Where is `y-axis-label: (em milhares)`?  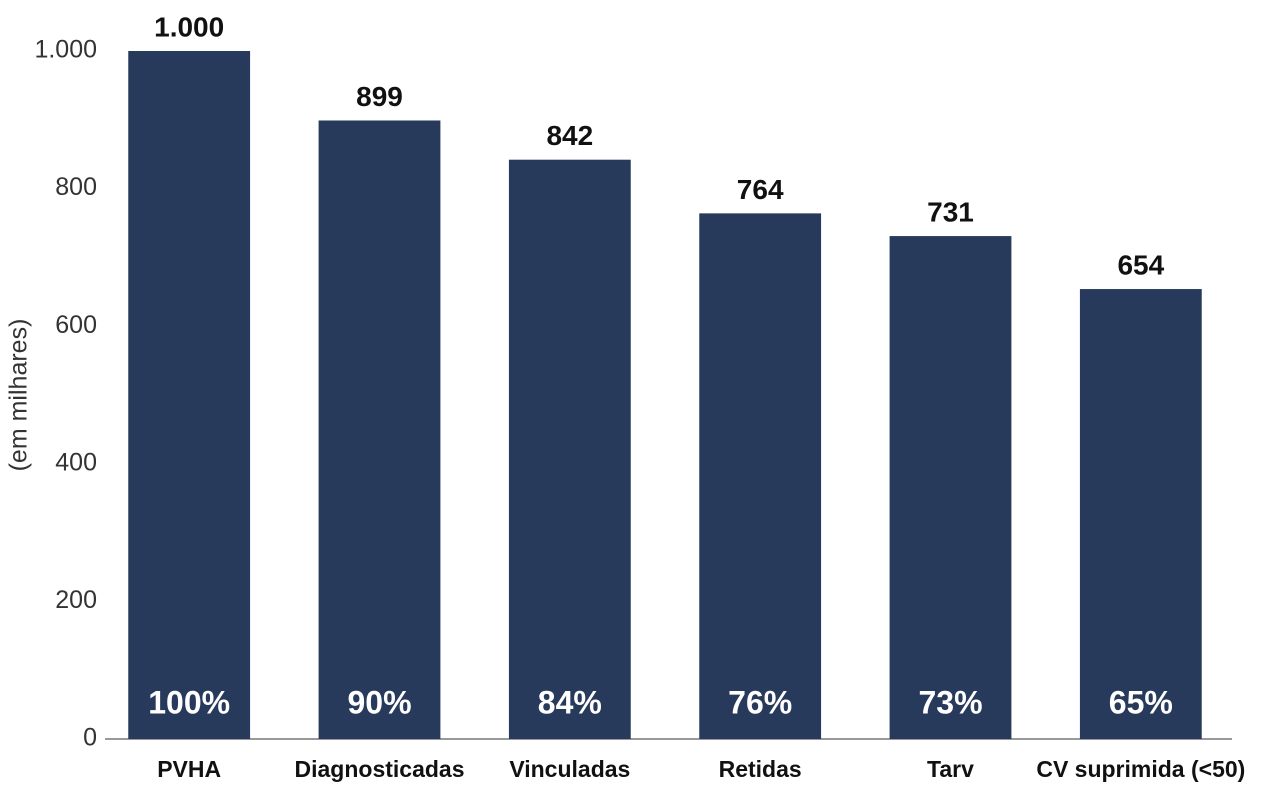 y-axis-label: (em milhares) is located at coordinates (19, 395).